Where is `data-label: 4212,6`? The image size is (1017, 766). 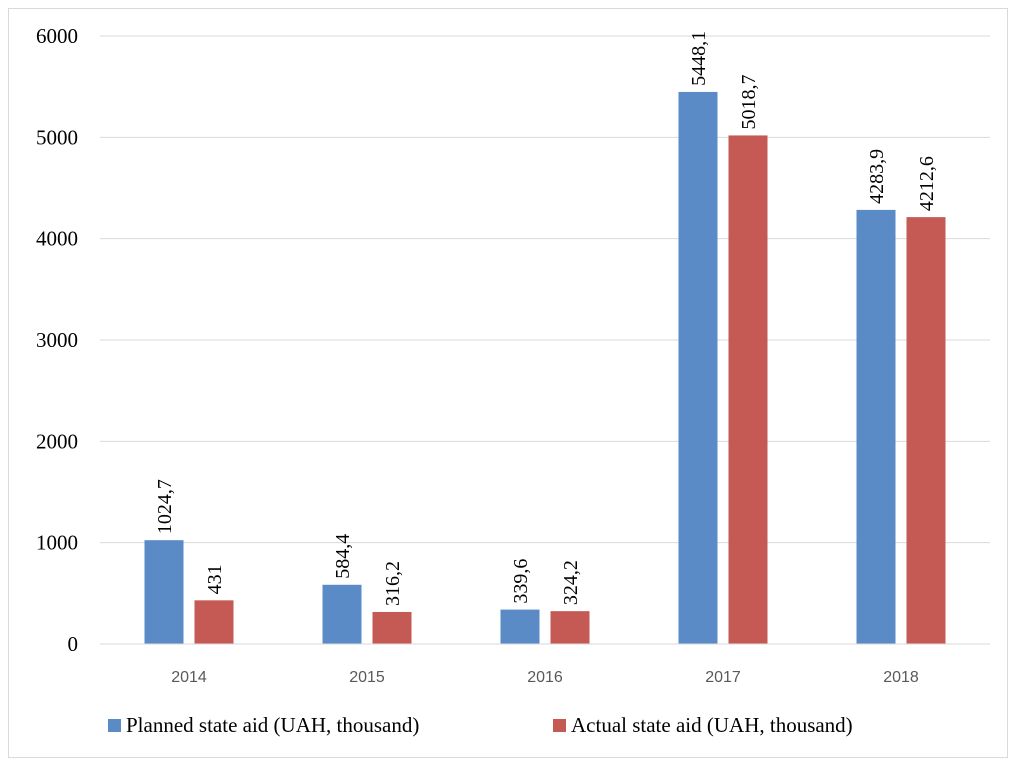 data-label: 4212,6 is located at coordinates (927, 183).